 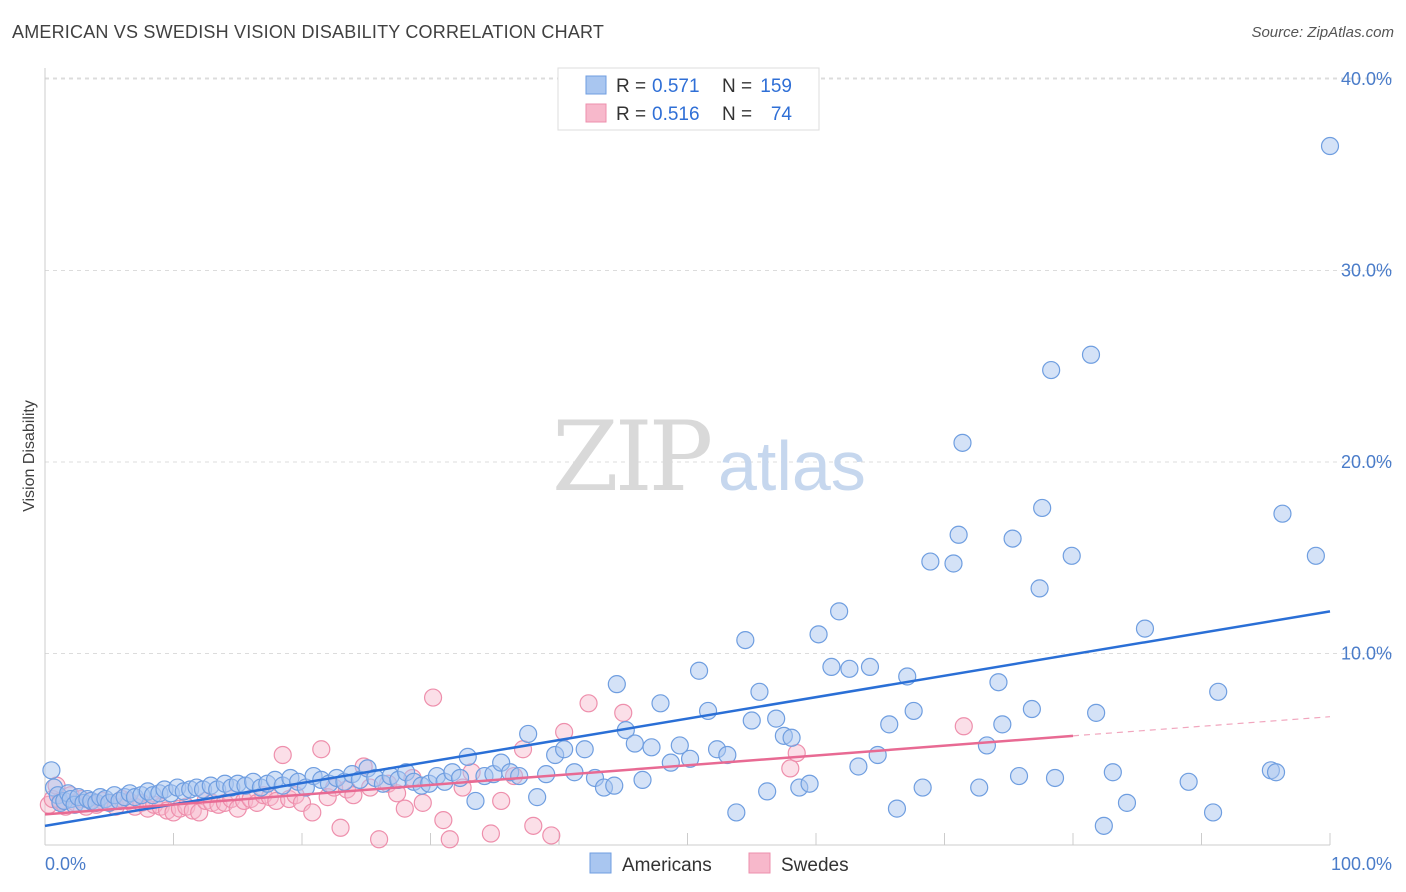 What do you see at coordinates (596, 113) in the screenshot?
I see `legend-swatch-swedes` at bounding box center [596, 113].